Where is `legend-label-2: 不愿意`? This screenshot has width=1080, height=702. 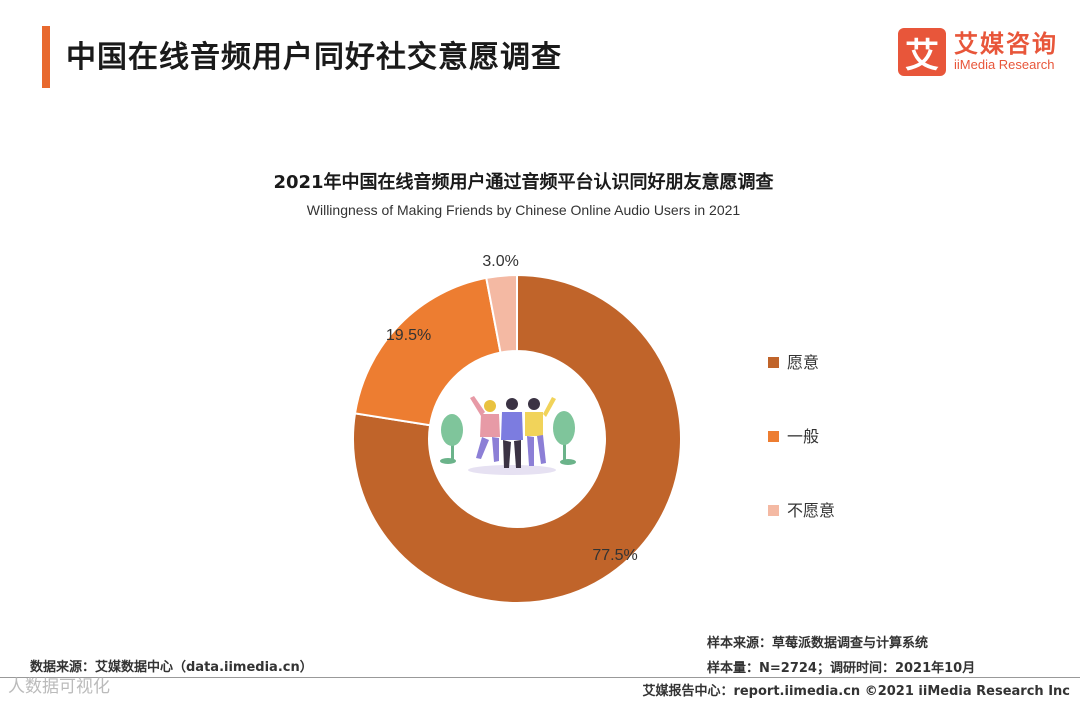 legend-label-2: 不愿意 is located at coordinates (811, 510).